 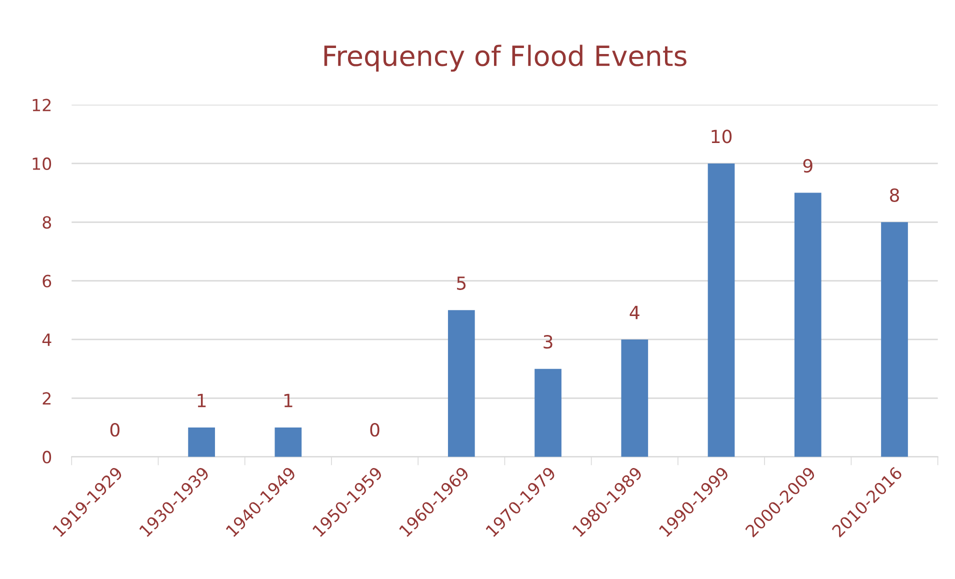 I want to click on data-label: 8, so click(x=895, y=195).